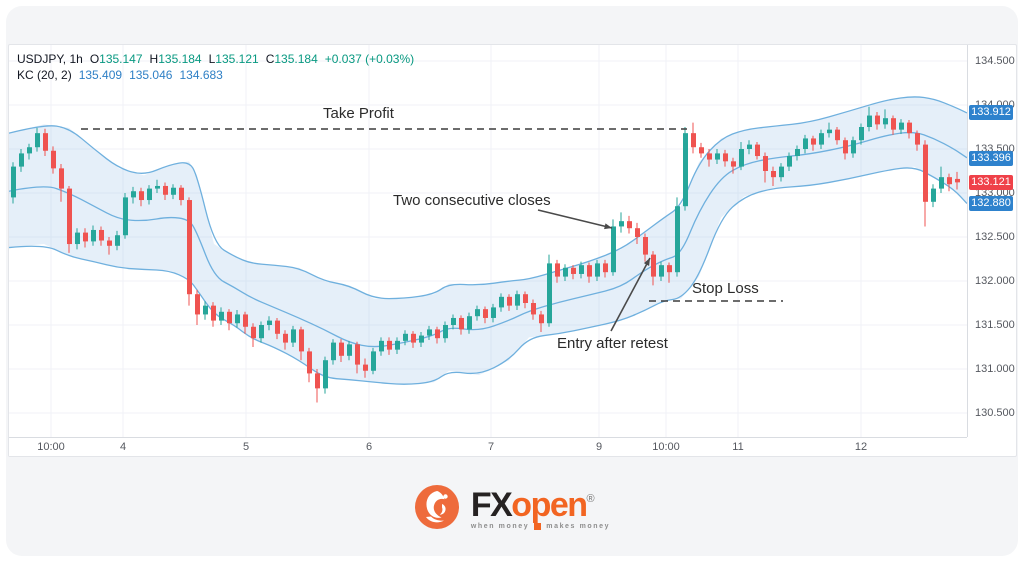  Describe the element at coordinates (995, 412) in the screenshot. I see `price-tick-label: 130.500` at that location.